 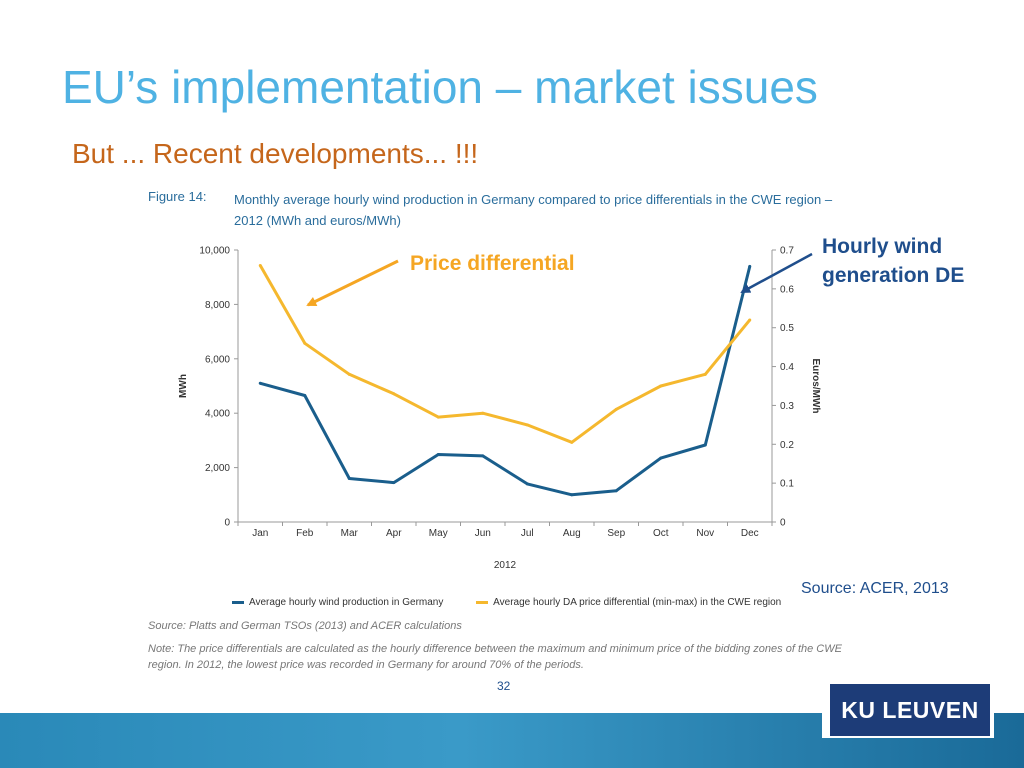 What do you see at coordinates (661, 533) in the screenshot?
I see `x-tick-label: Oct` at bounding box center [661, 533].